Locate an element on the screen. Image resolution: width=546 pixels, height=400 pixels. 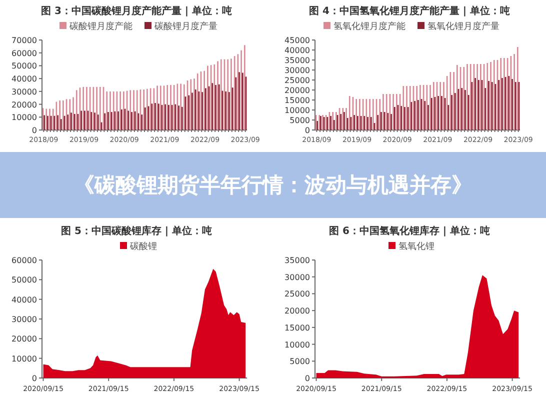
y-tick-label: 70000 is located at coordinates (24, 40).